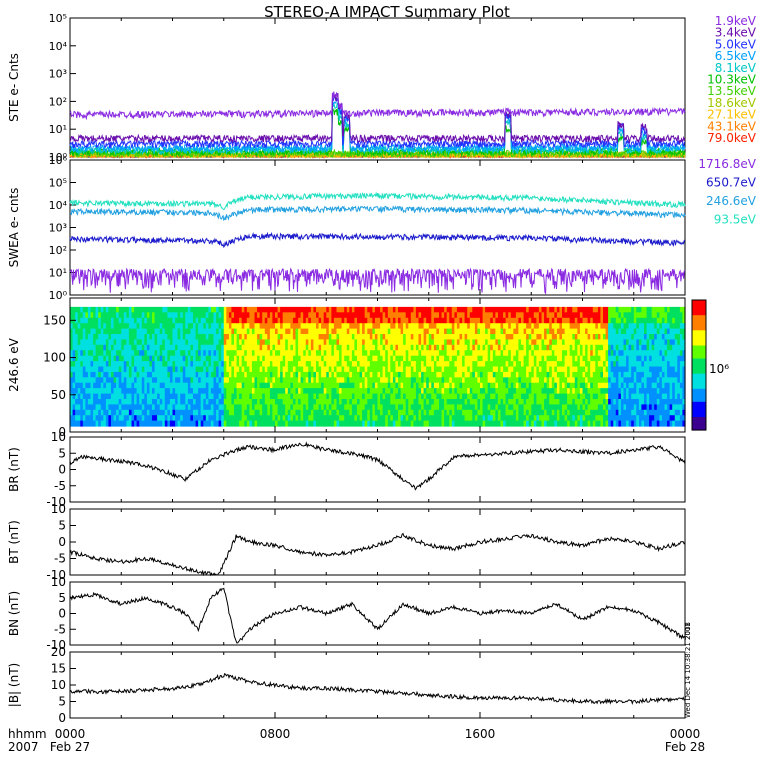 The image size is (780, 780). Describe the element at coordinates (377, 126) in the screenshot. I see `series-line` at that location.